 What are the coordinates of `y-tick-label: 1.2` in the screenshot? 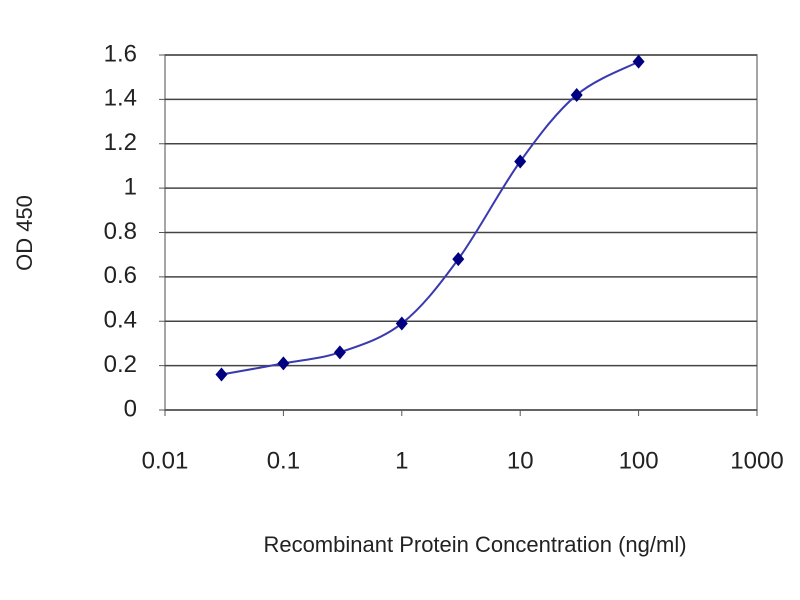 It's located at (120, 142).